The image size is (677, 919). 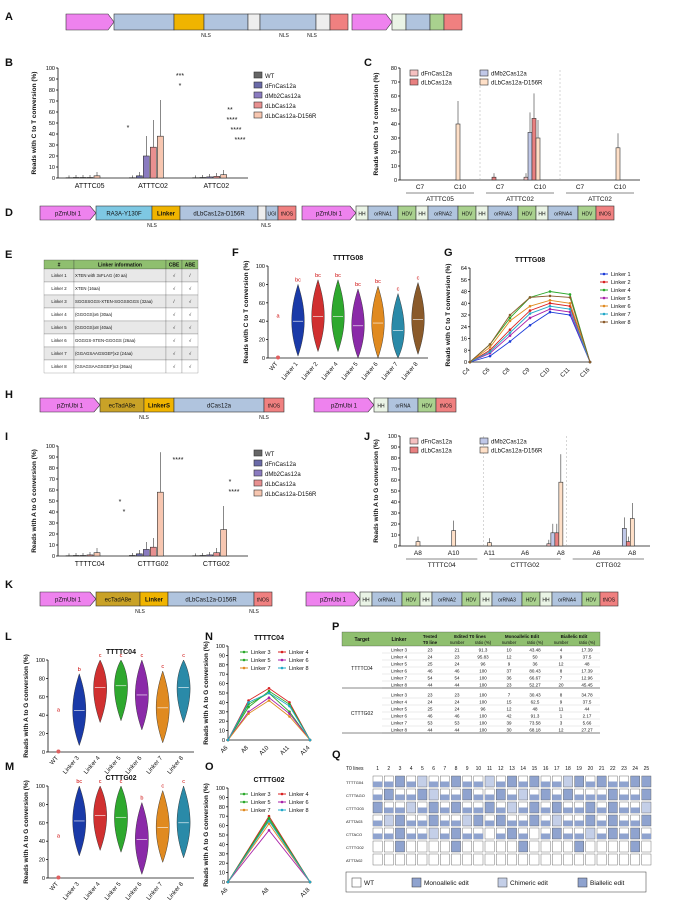 I want to click on q-col-label: 7, so click(x=444, y=769).